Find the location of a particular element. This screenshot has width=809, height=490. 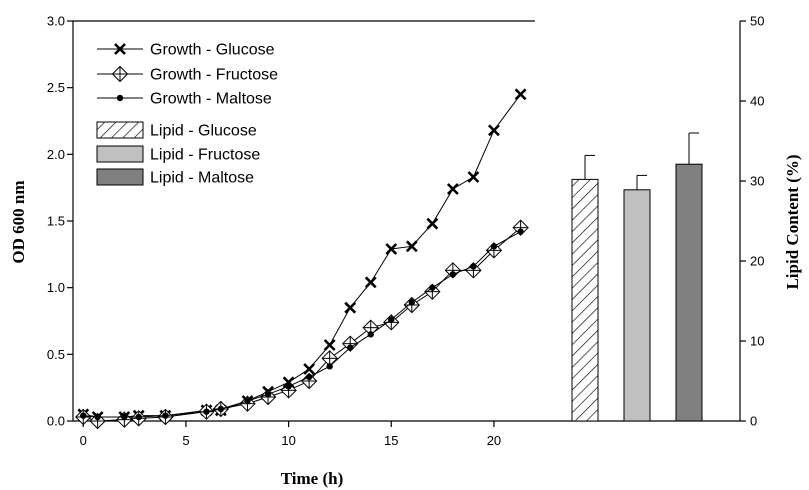

y-tick-label: 2.5 is located at coordinates (56, 87).